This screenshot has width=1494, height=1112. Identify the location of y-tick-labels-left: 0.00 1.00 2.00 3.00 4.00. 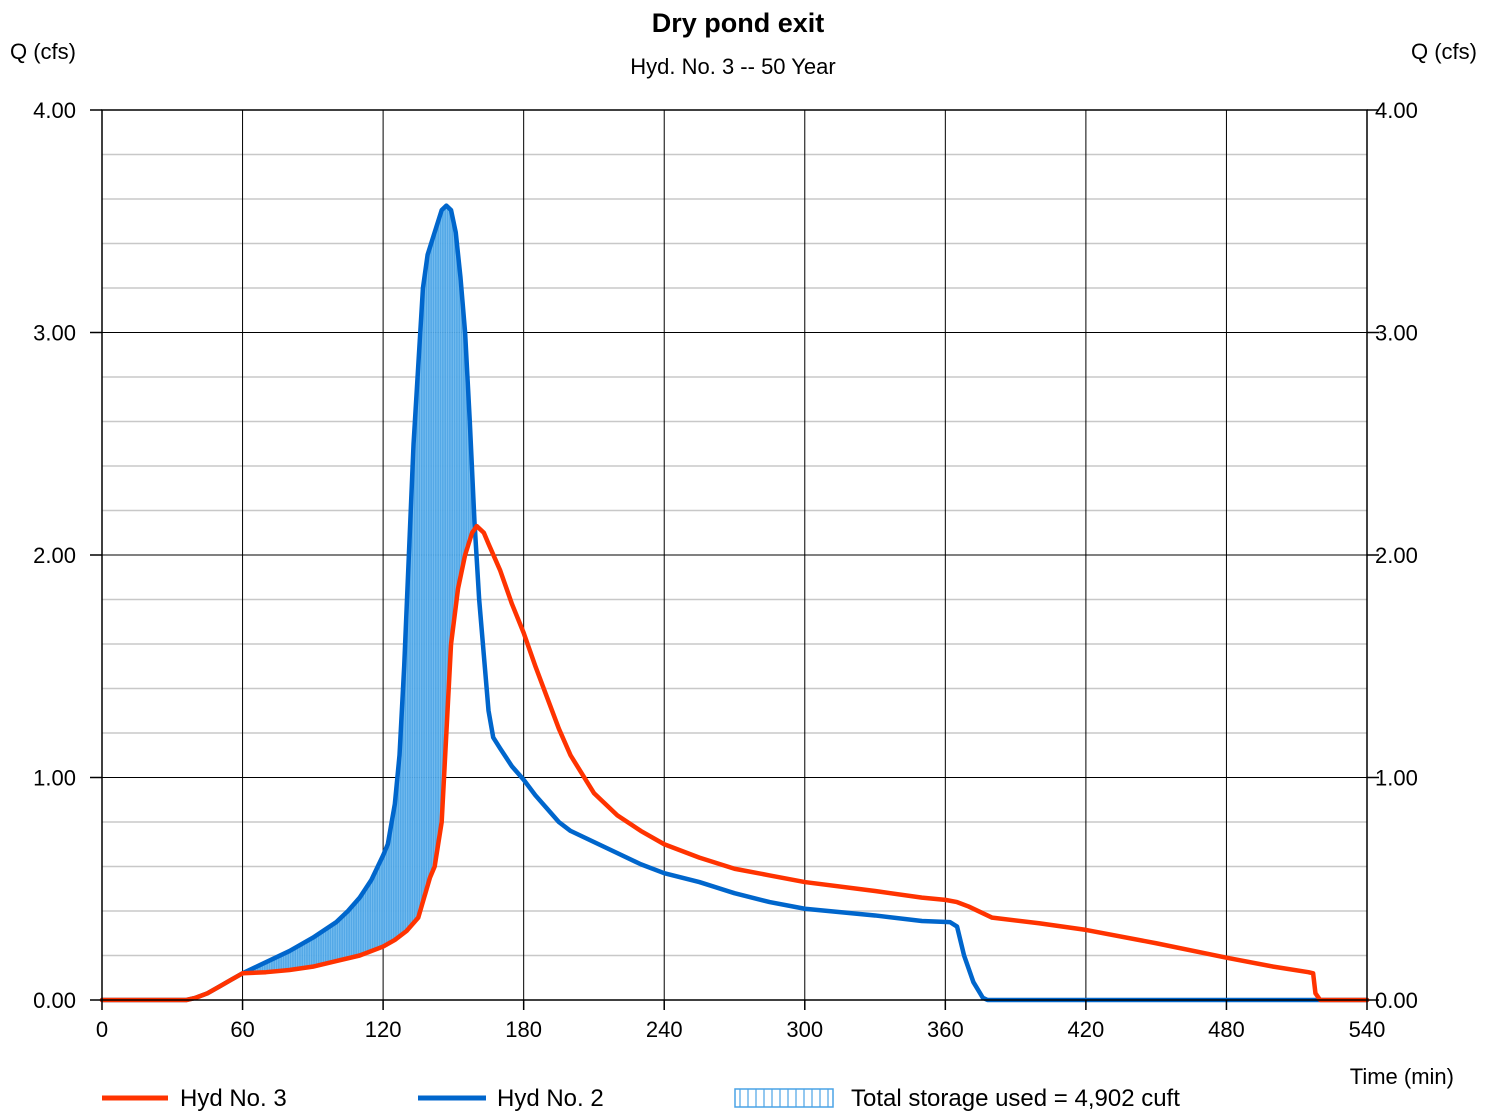
(54, 555).